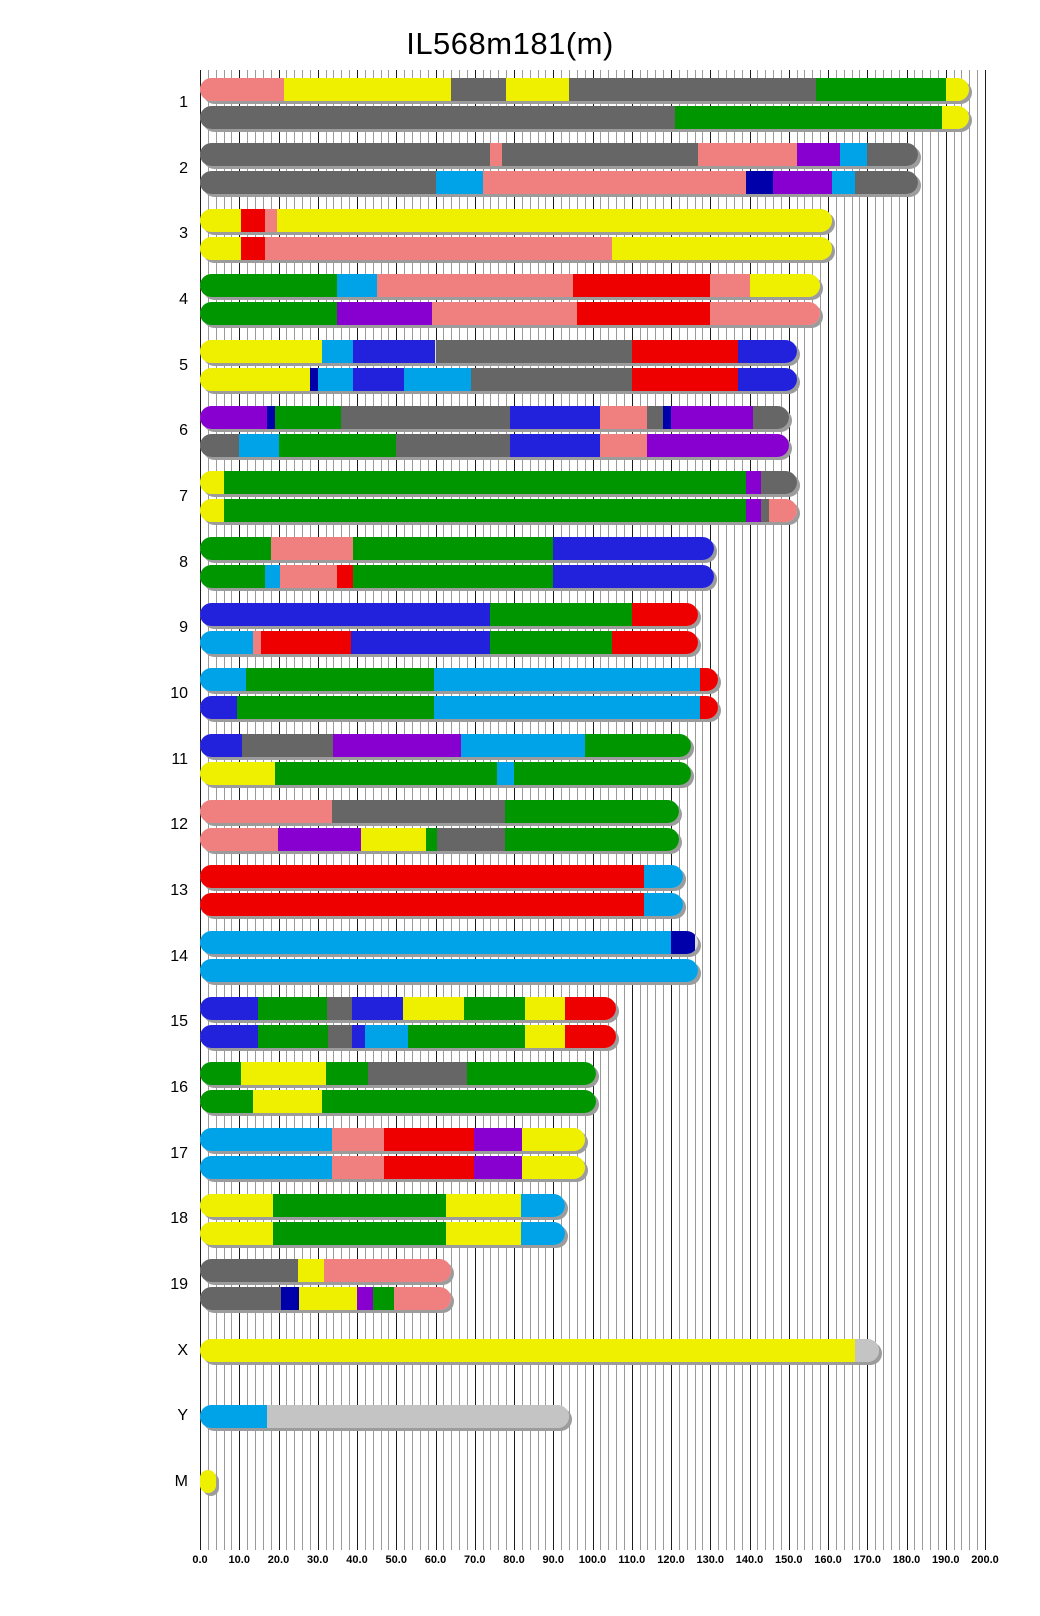 The height and width of the screenshot is (1616, 1040). I want to click on axis-tick-label: 150.0, so click(788, 1560).